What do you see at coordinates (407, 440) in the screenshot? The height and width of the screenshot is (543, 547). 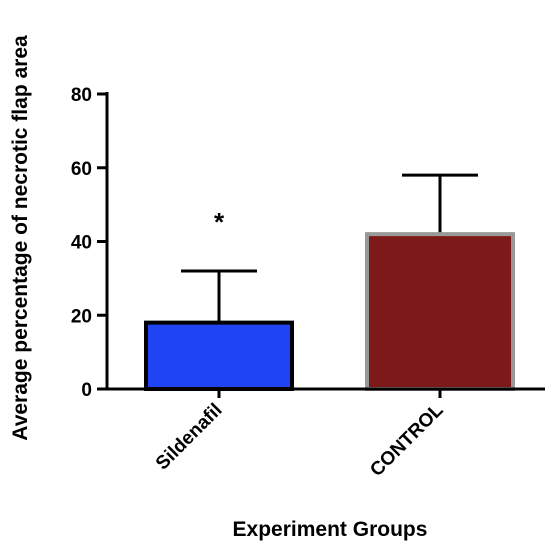 I see `x-tick-label: CONTROL` at bounding box center [407, 440].